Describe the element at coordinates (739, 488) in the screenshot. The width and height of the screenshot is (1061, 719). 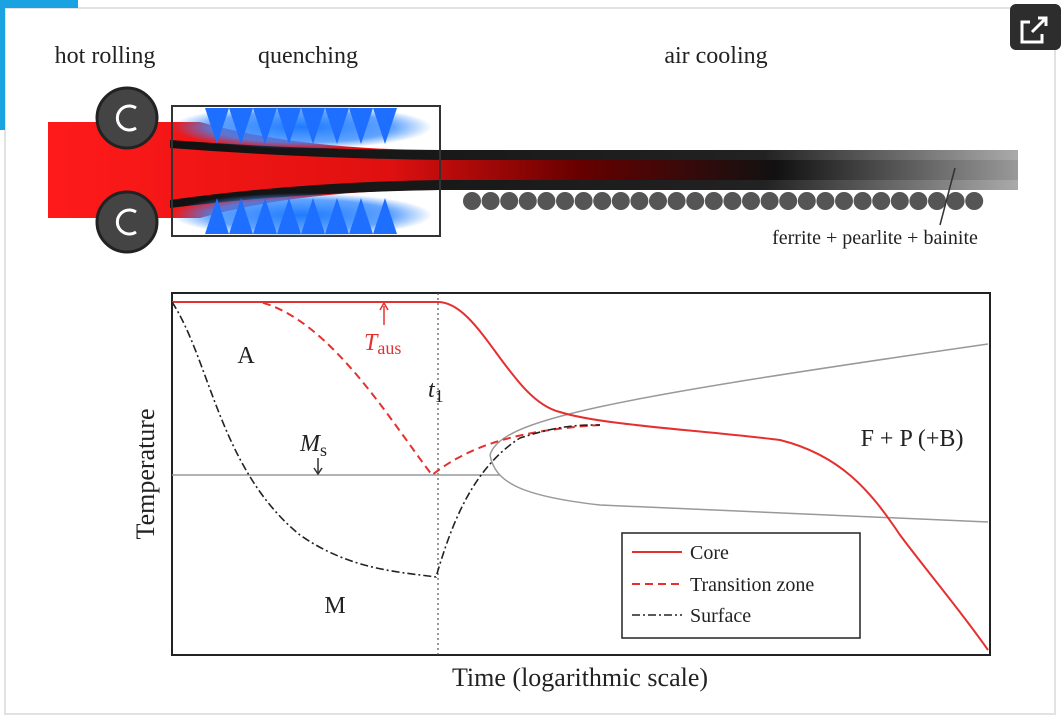
I see `transformation-end` at that location.